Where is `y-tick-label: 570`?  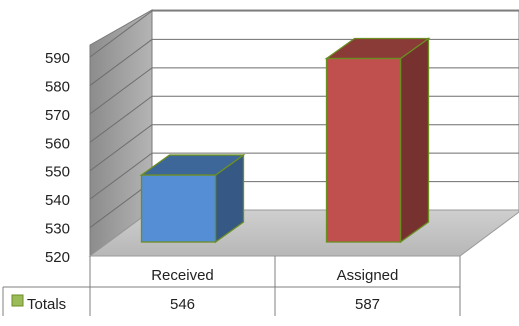 y-tick-label: 570 is located at coordinates (57, 115).